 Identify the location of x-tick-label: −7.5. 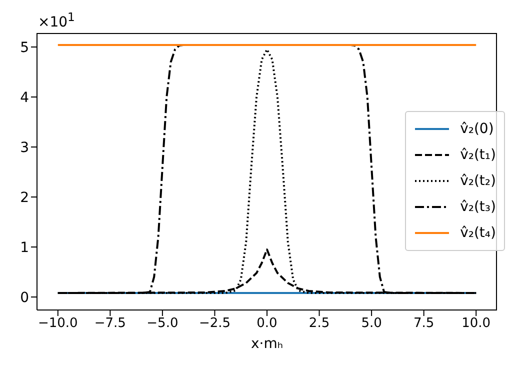
(110, 324).